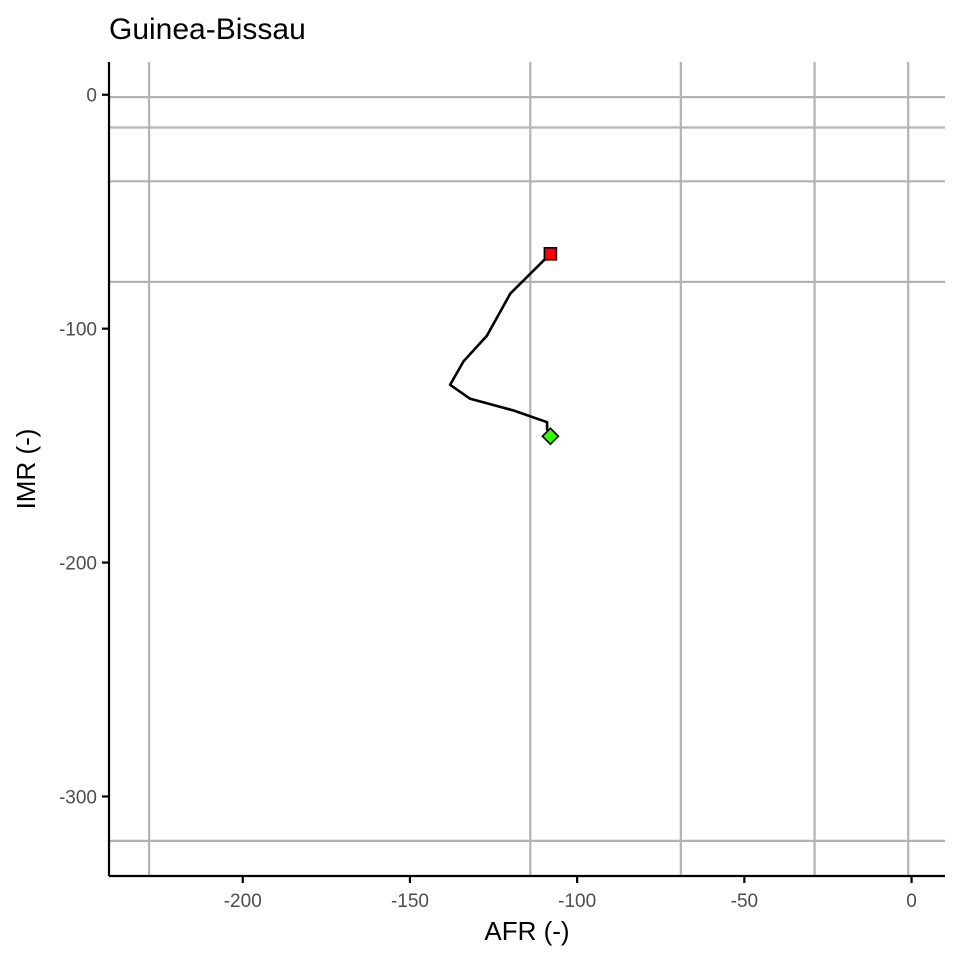  Describe the element at coordinates (26, 469) in the screenshot. I see `y-axis-label: IMR (-)` at that location.